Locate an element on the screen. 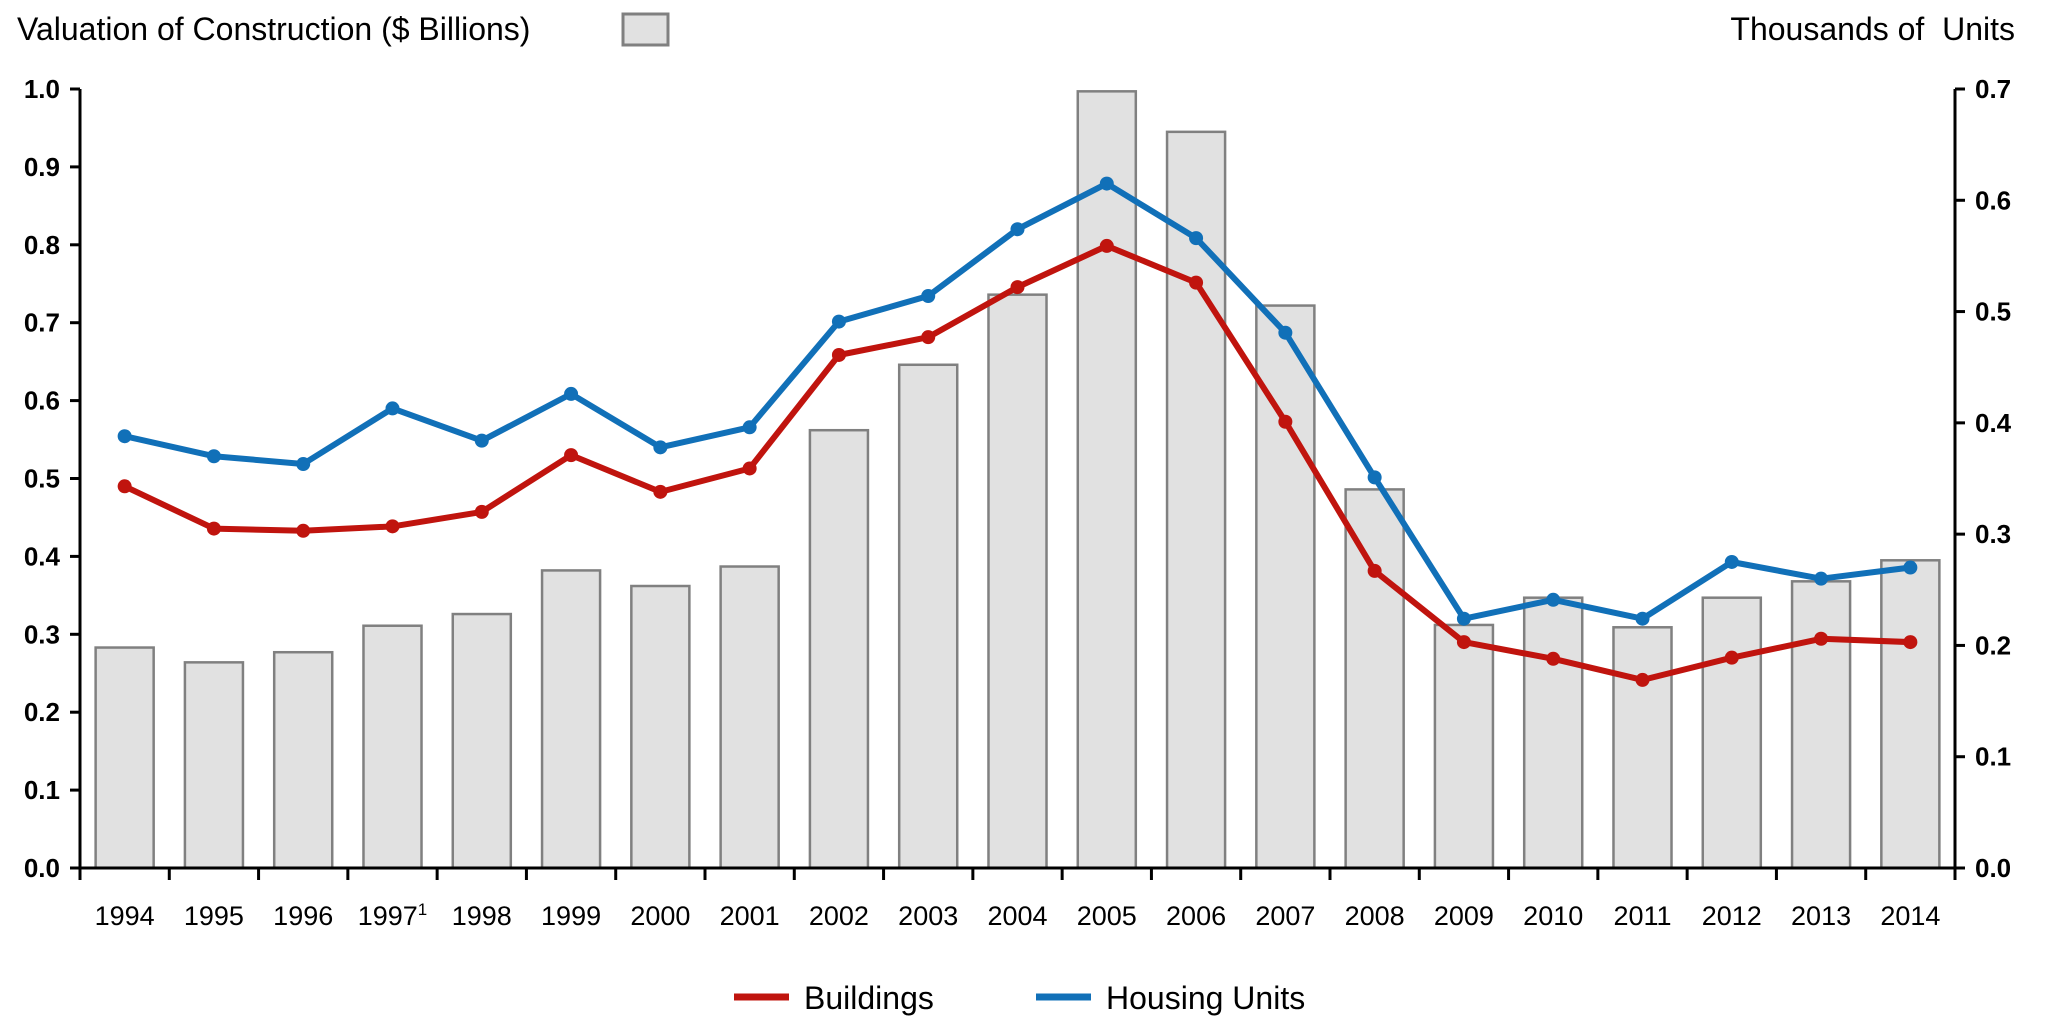  point-buildings-1999 is located at coordinates (571, 455).